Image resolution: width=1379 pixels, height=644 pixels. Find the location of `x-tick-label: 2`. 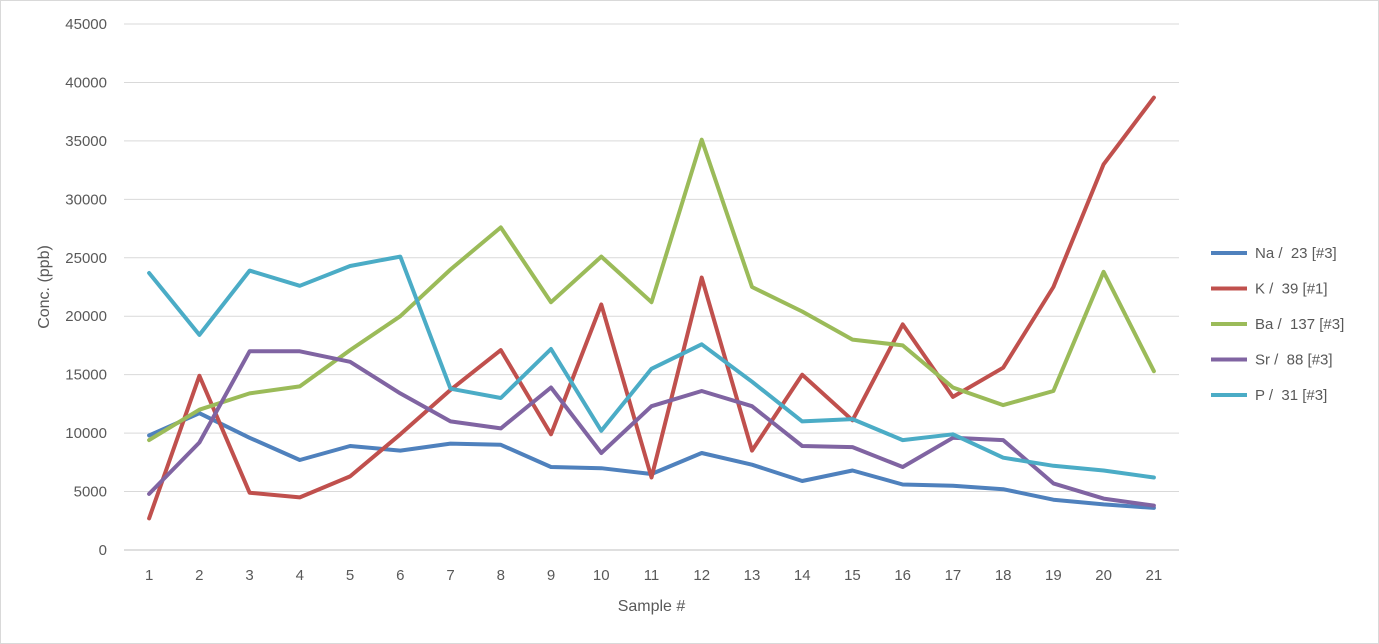

x-tick-label: 2 is located at coordinates (199, 575).